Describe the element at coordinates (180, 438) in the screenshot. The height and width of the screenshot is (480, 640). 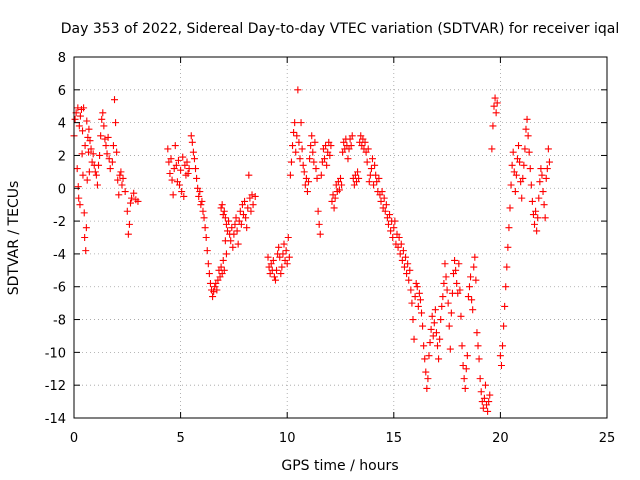
I see `x-tick-label: 5` at that location.